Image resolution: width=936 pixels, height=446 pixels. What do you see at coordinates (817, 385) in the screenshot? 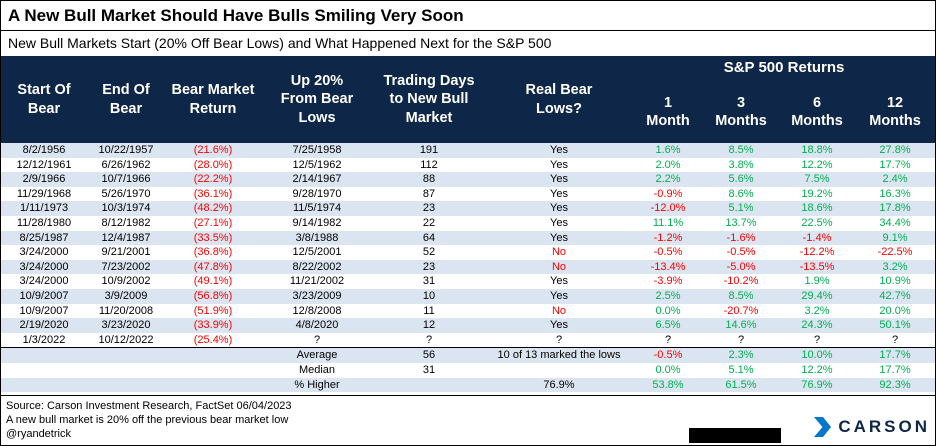
I see `cell: 76.9%` at bounding box center [817, 385].